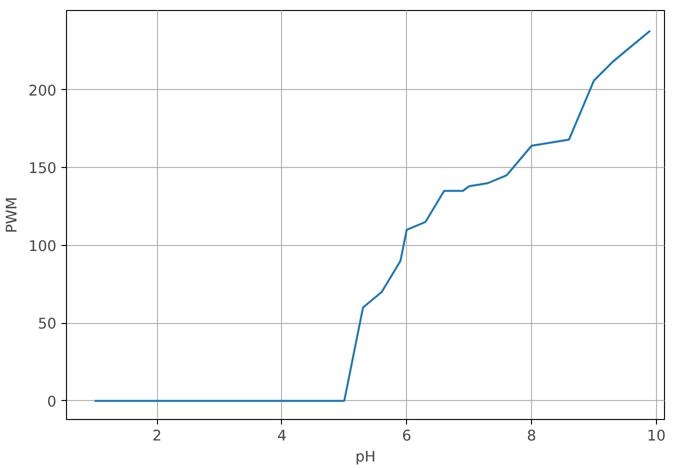 The image size is (676, 468). Describe the element at coordinates (157, 436) in the screenshot. I see `x-tick-label: 2` at that location.